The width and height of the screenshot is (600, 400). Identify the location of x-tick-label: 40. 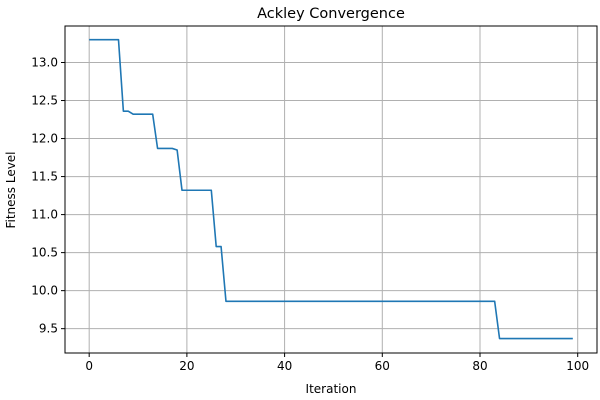
(284, 366).